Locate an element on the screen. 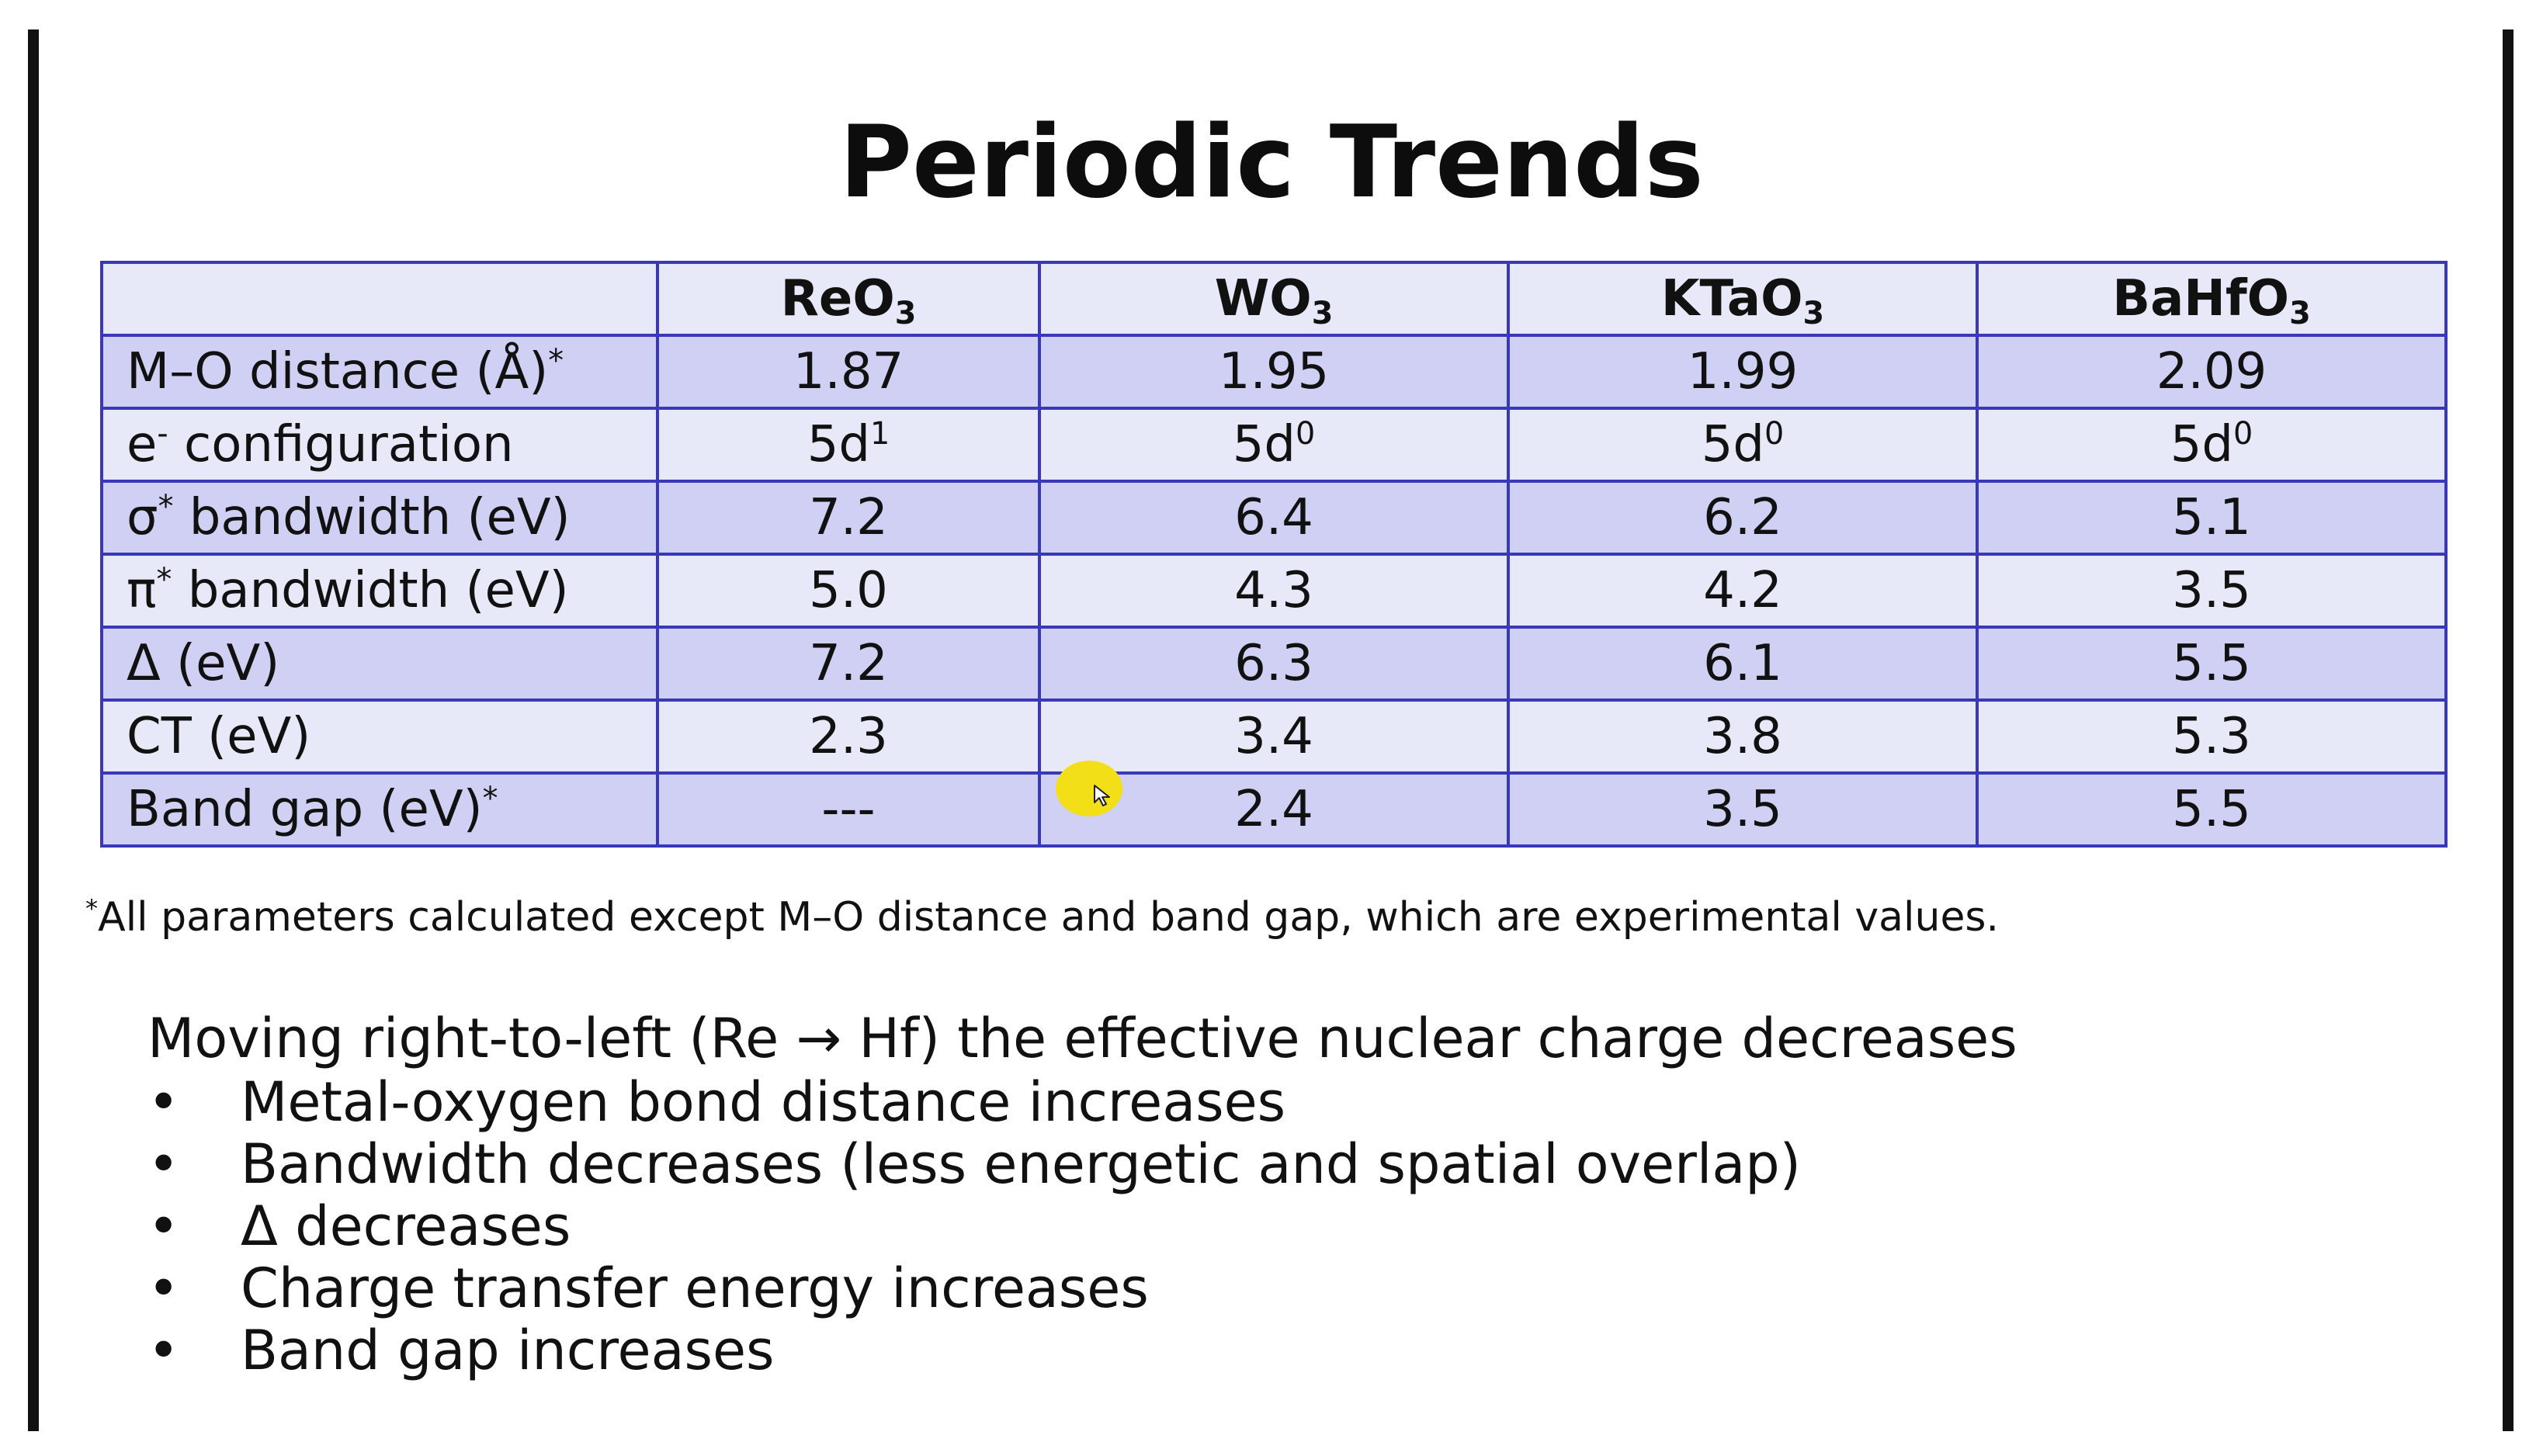 Image resolution: width=2543 pixels, height=1456 pixels. row-label-text: M–O distance (Å) is located at coordinates (338, 371).